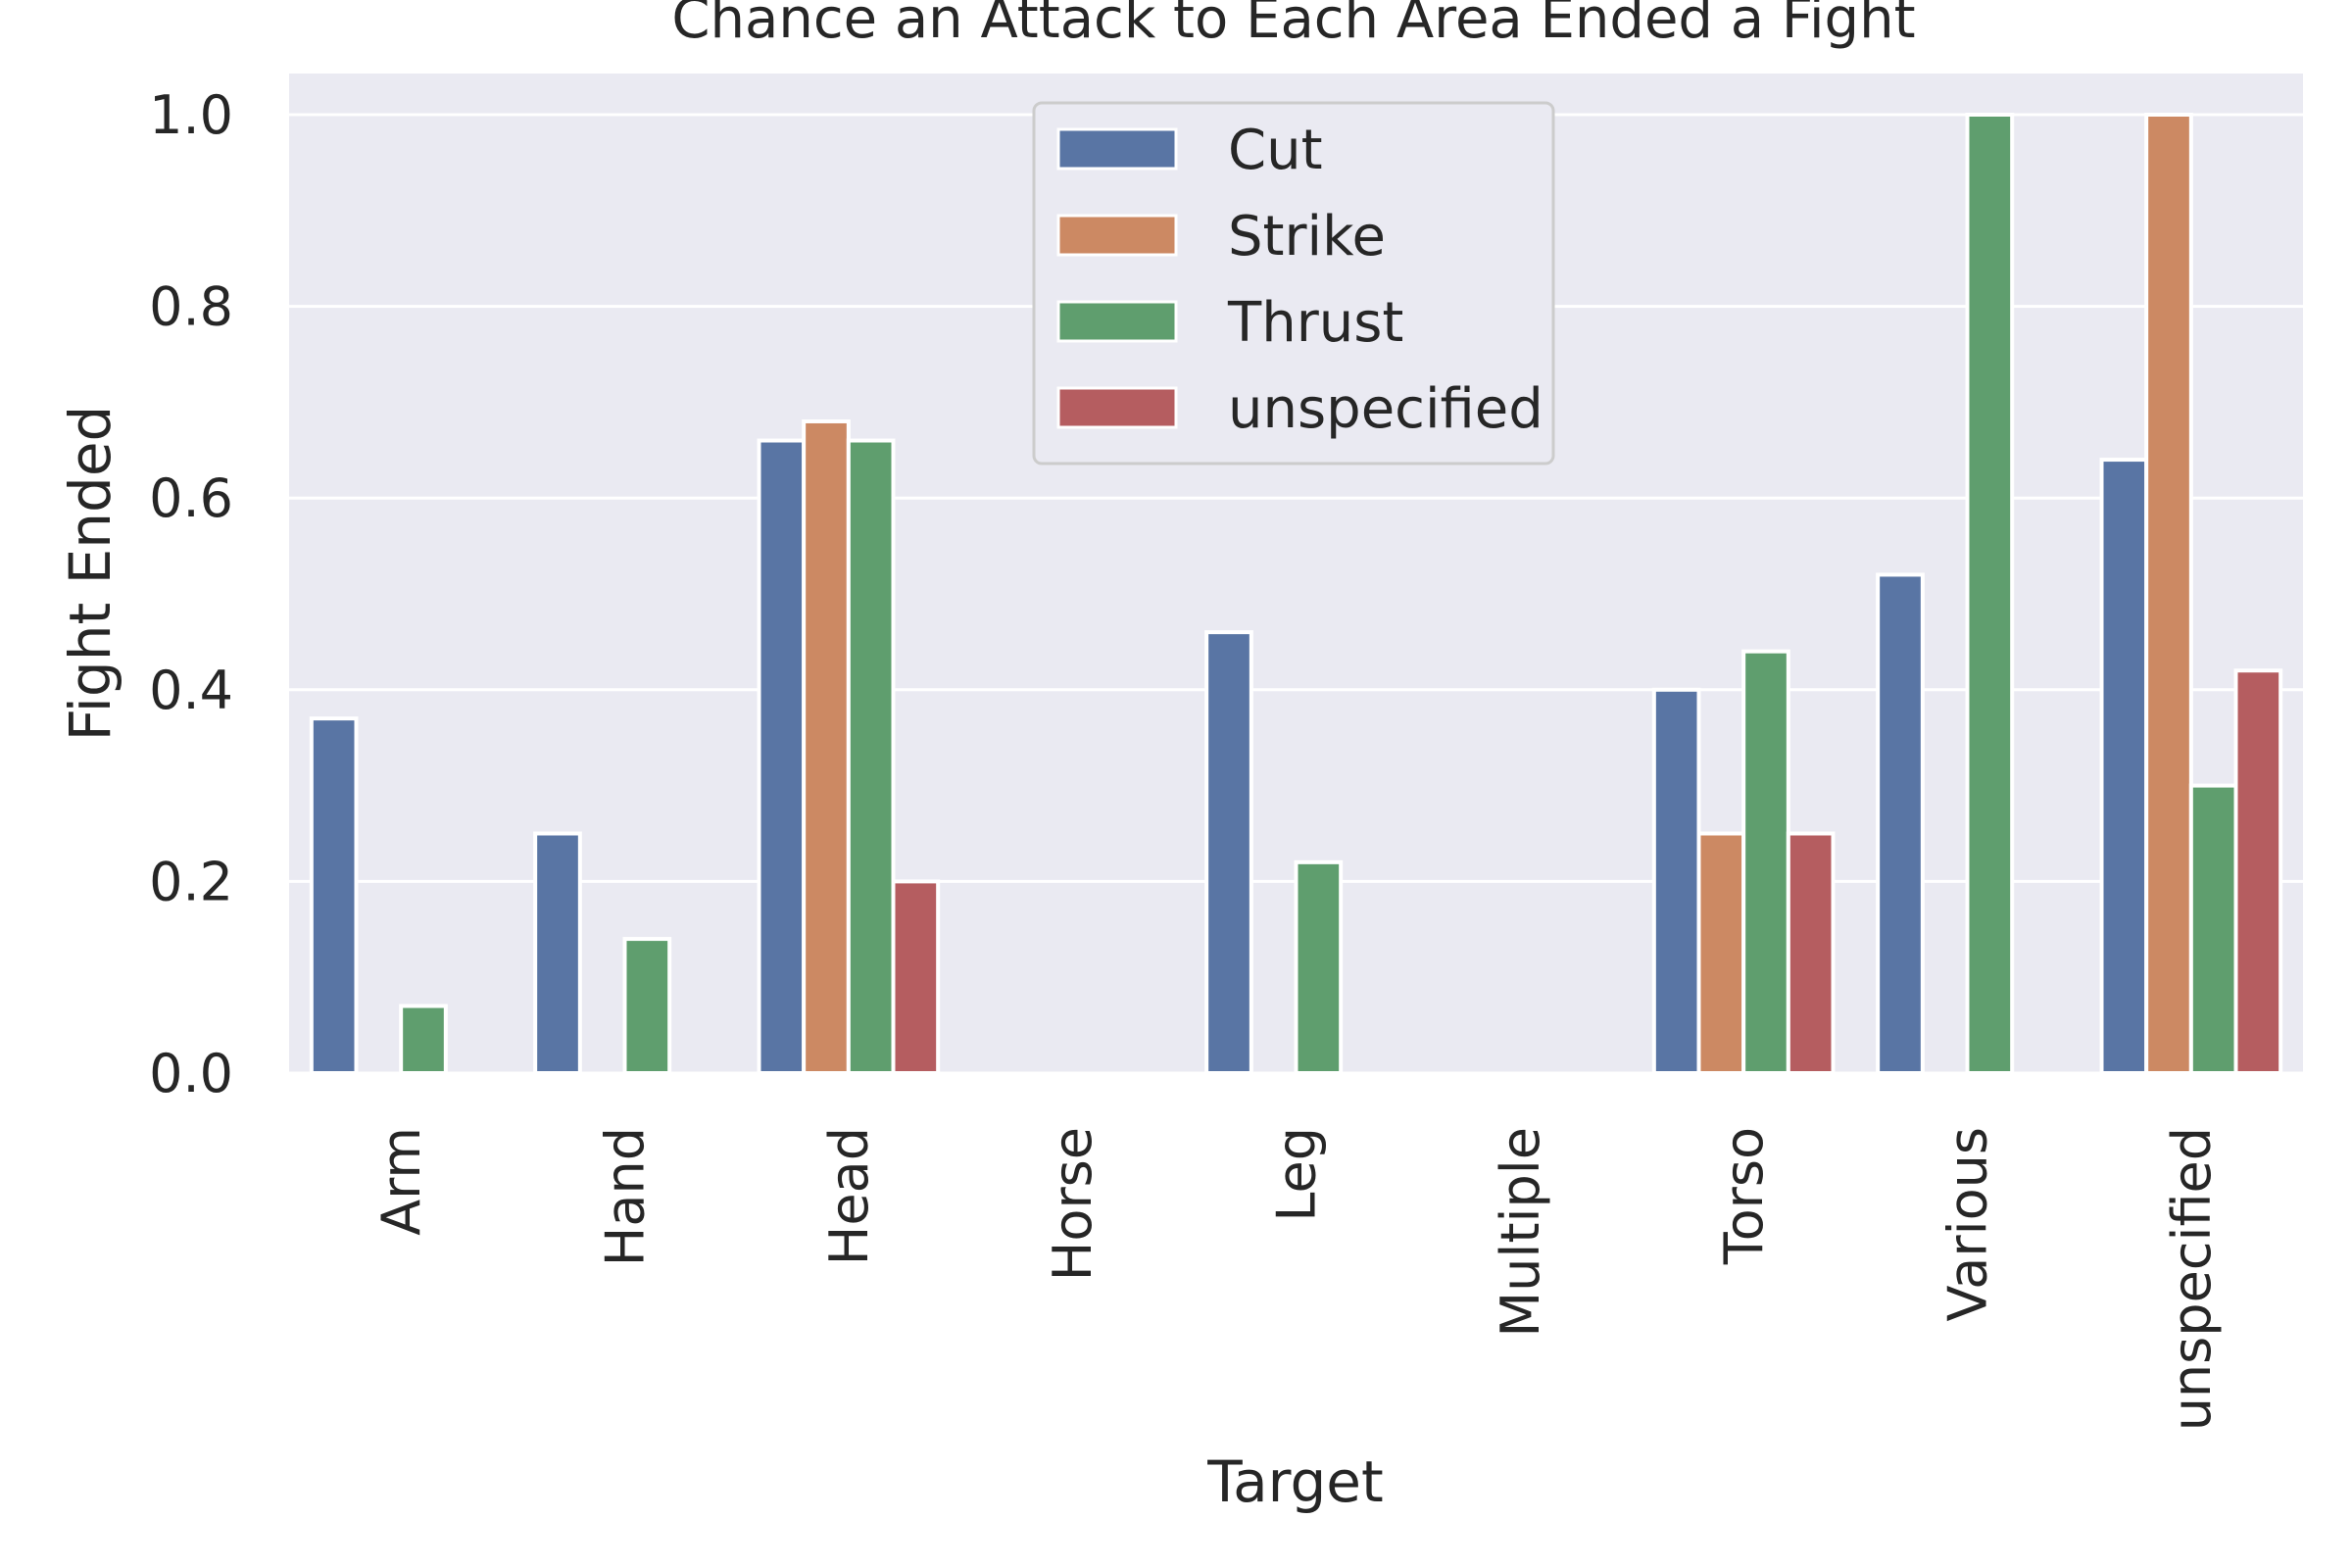 The width and height of the screenshot is (2352, 1568). I want to click on bar-cut-hand, so click(557, 953).